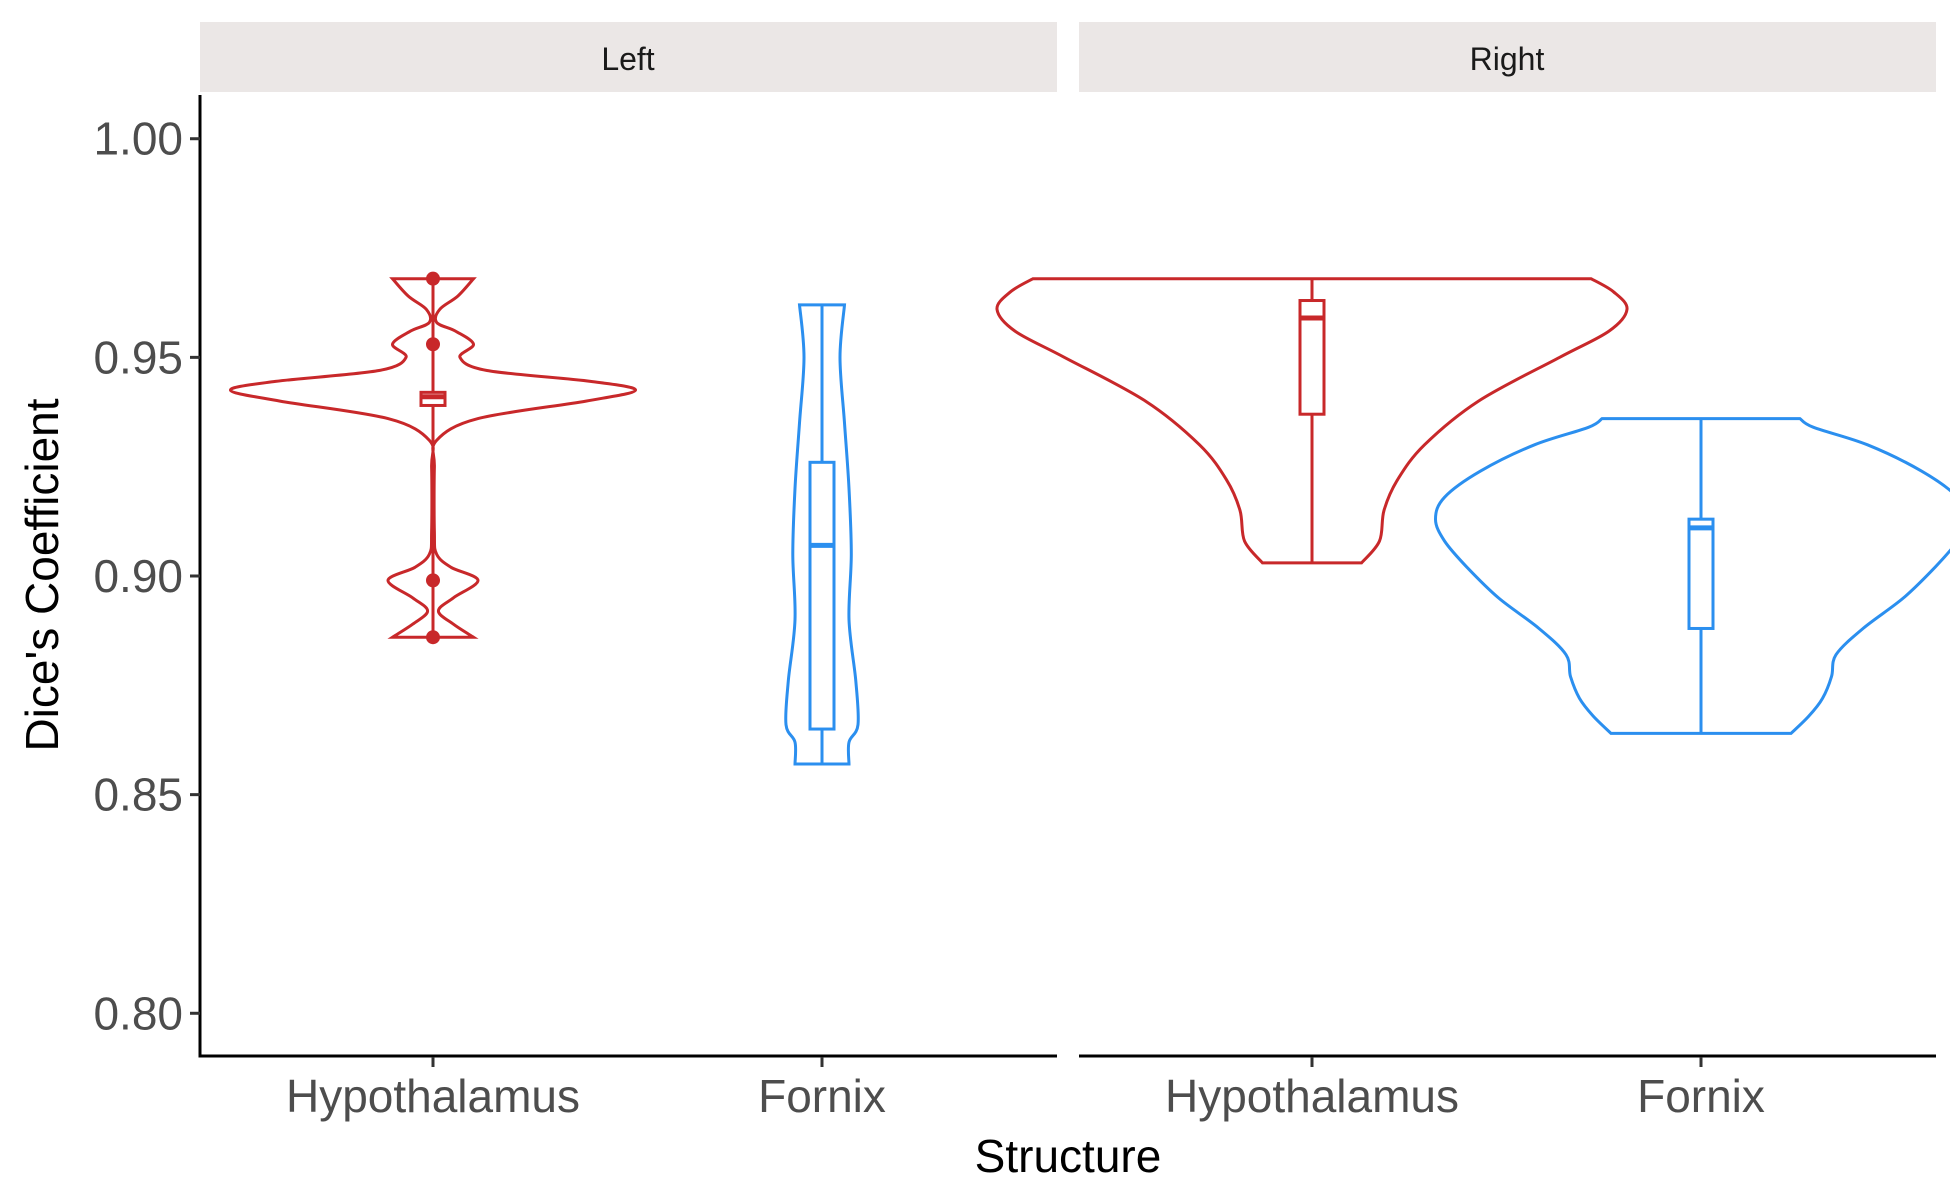  I want to click on facet-label-left: Left, so click(627, 59).